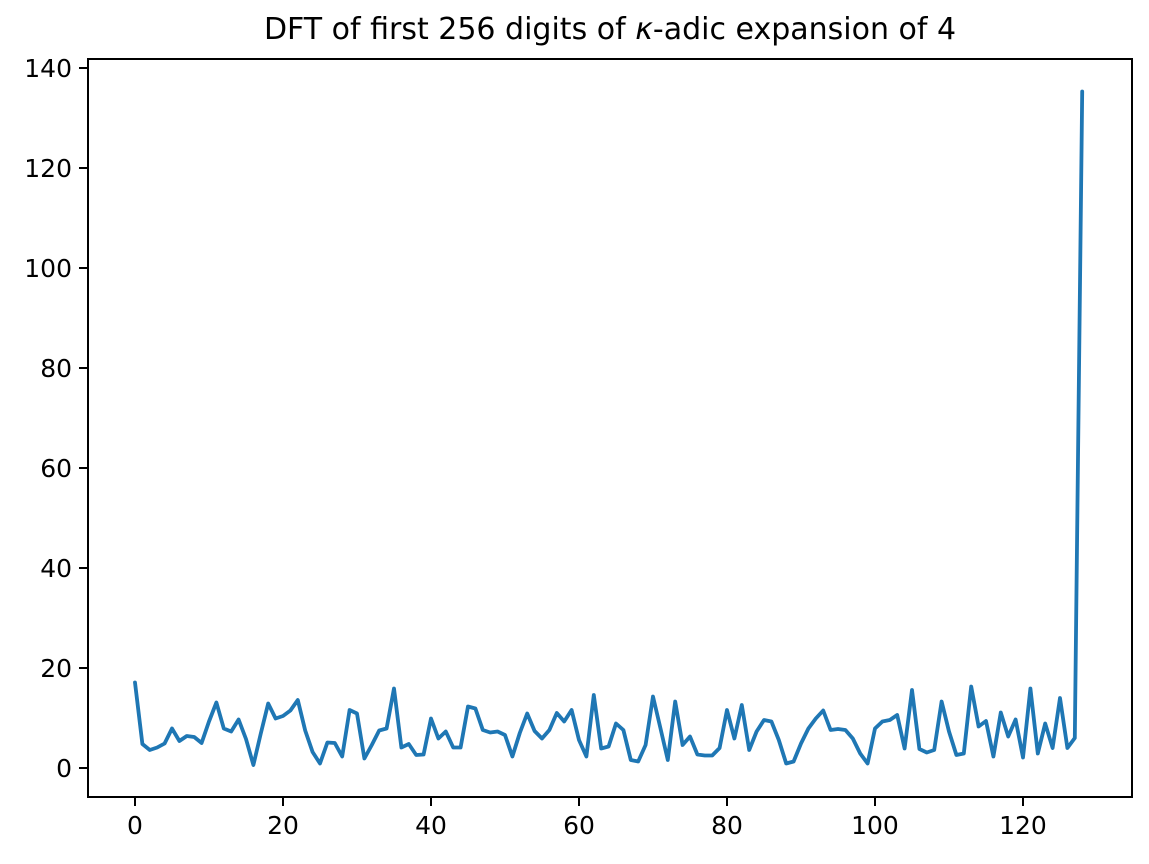  I want to click on y-axis-tick-label: 40, so click(56, 568).